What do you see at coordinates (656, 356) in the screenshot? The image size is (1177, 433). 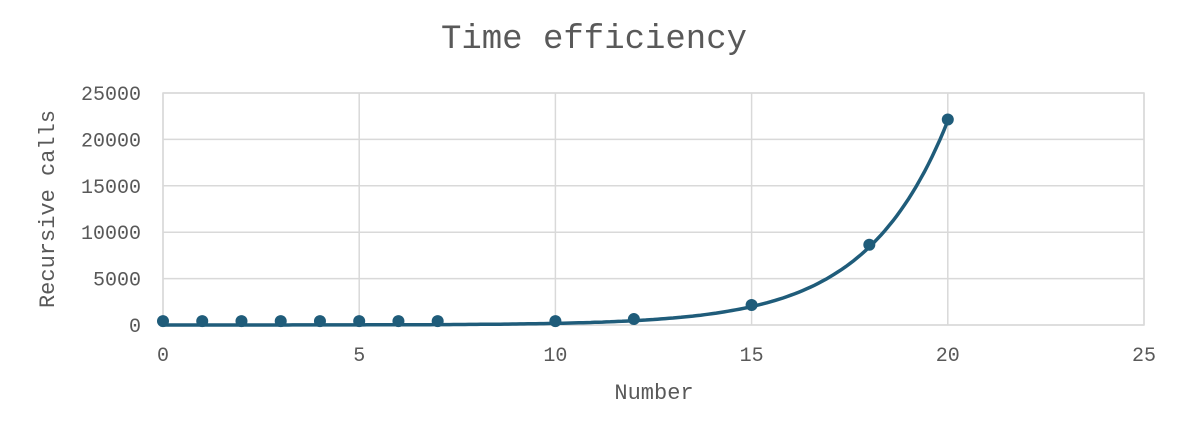 I see `x-axis-ticks: 0 5 10 15 20 25` at bounding box center [656, 356].